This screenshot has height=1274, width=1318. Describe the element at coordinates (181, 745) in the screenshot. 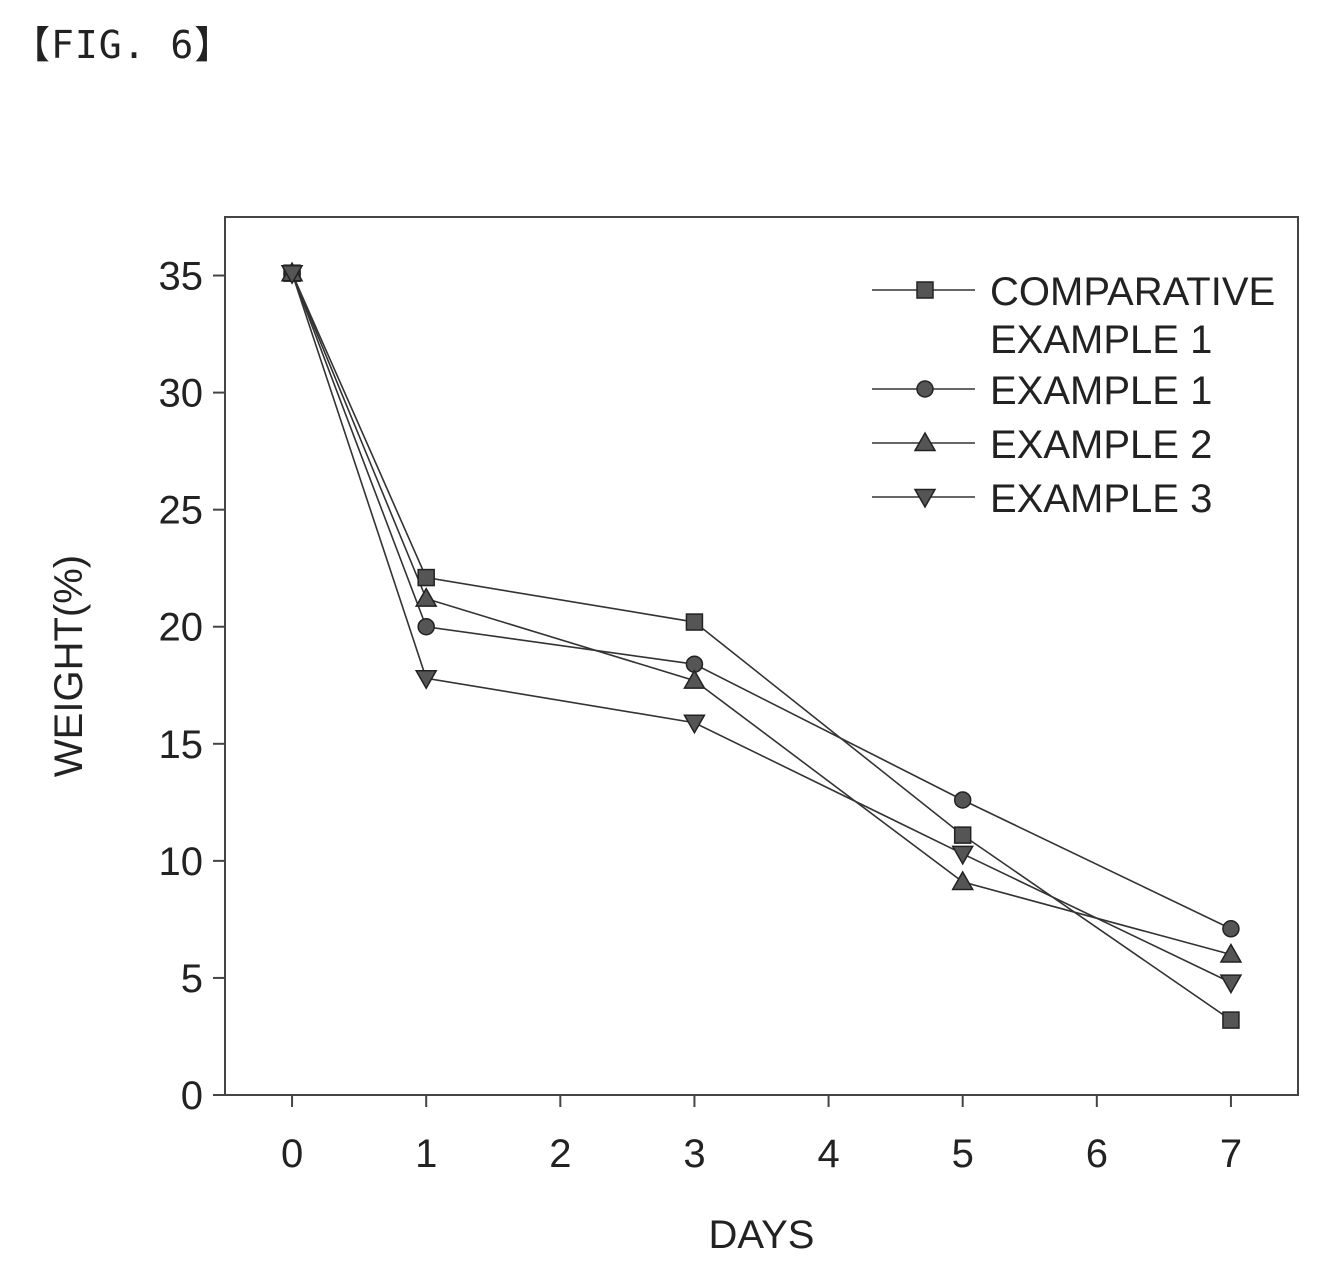

I see `y-tick-label: 15` at that location.